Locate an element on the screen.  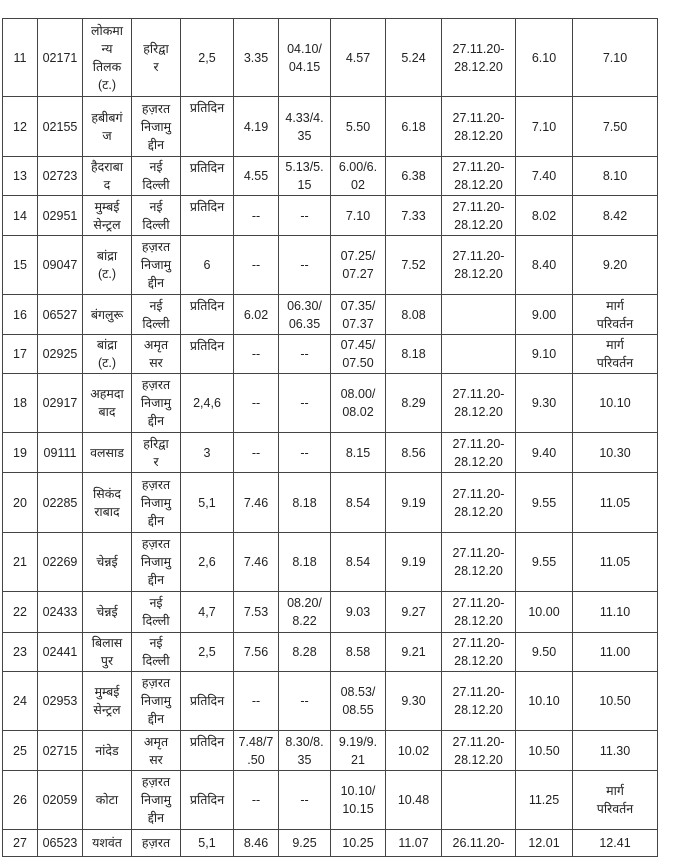
cell-time-5: 9.55 is located at coordinates (544, 502).